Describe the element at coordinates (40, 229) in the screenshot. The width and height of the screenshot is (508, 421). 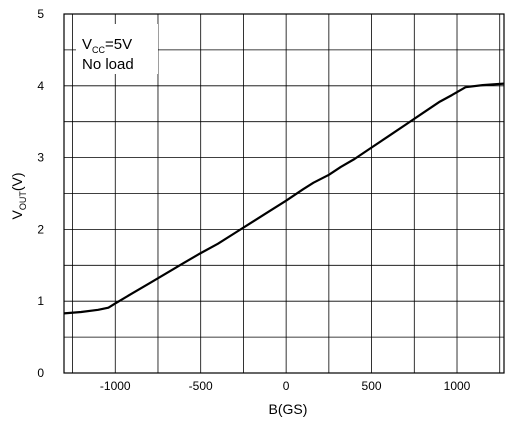
I see `y-tick-label: 2` at that location.